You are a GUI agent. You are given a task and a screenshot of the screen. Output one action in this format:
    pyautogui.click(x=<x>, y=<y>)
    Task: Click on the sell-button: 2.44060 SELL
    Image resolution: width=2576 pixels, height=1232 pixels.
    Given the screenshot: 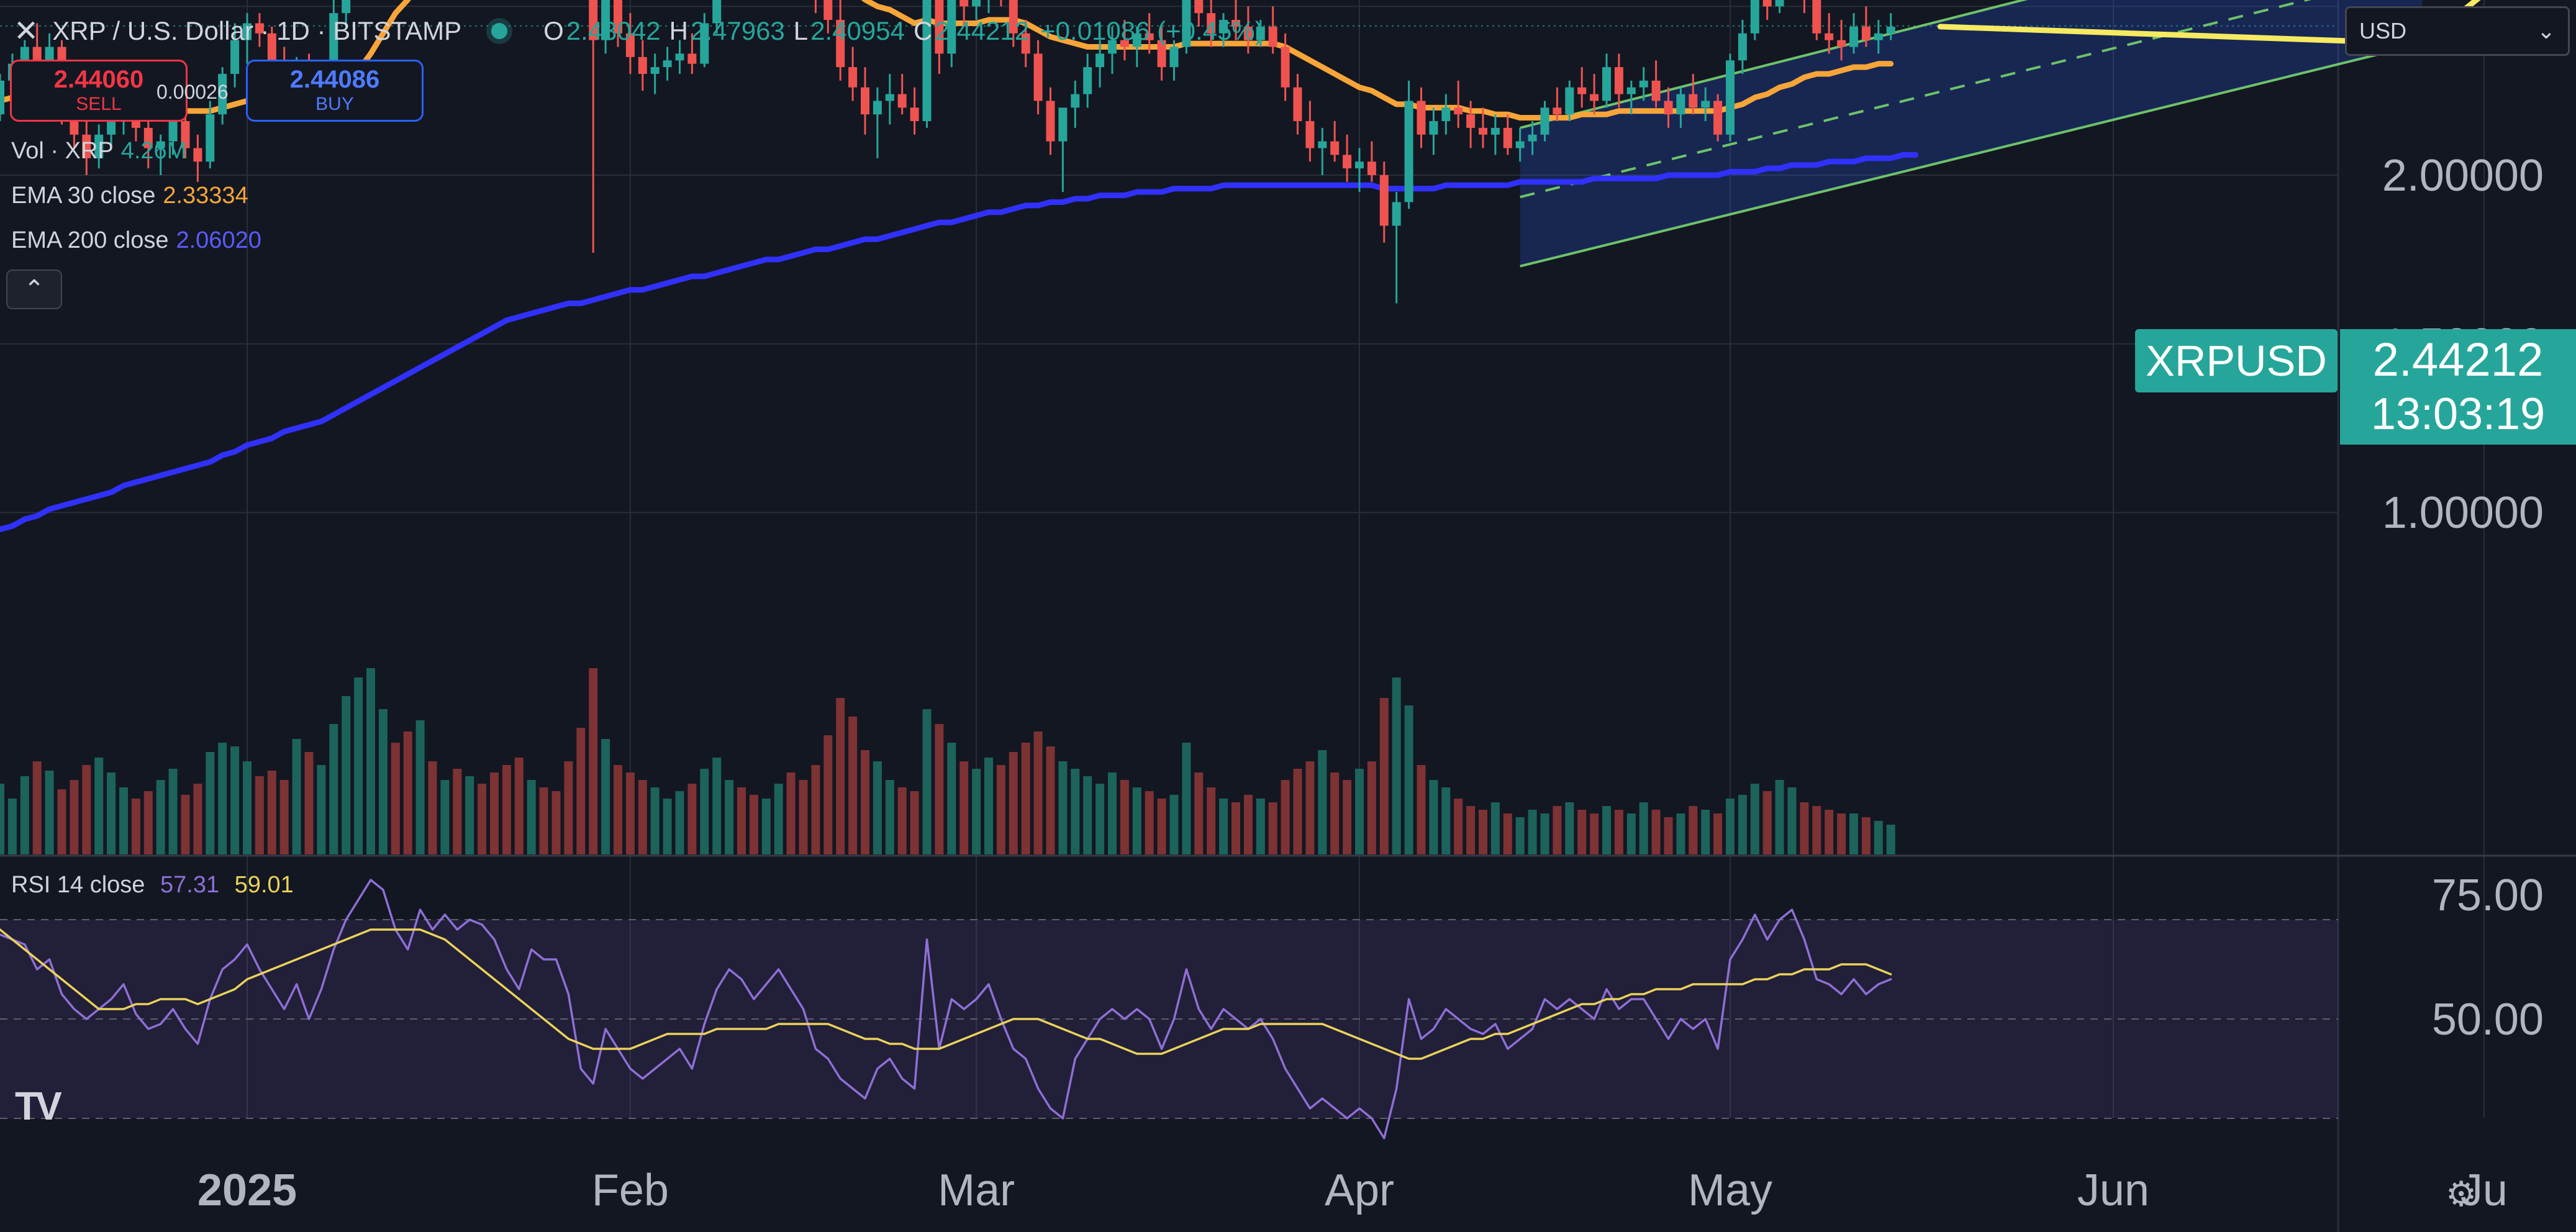 What is the action you would take?
    pyautogui.click(x=99, y=91)
    